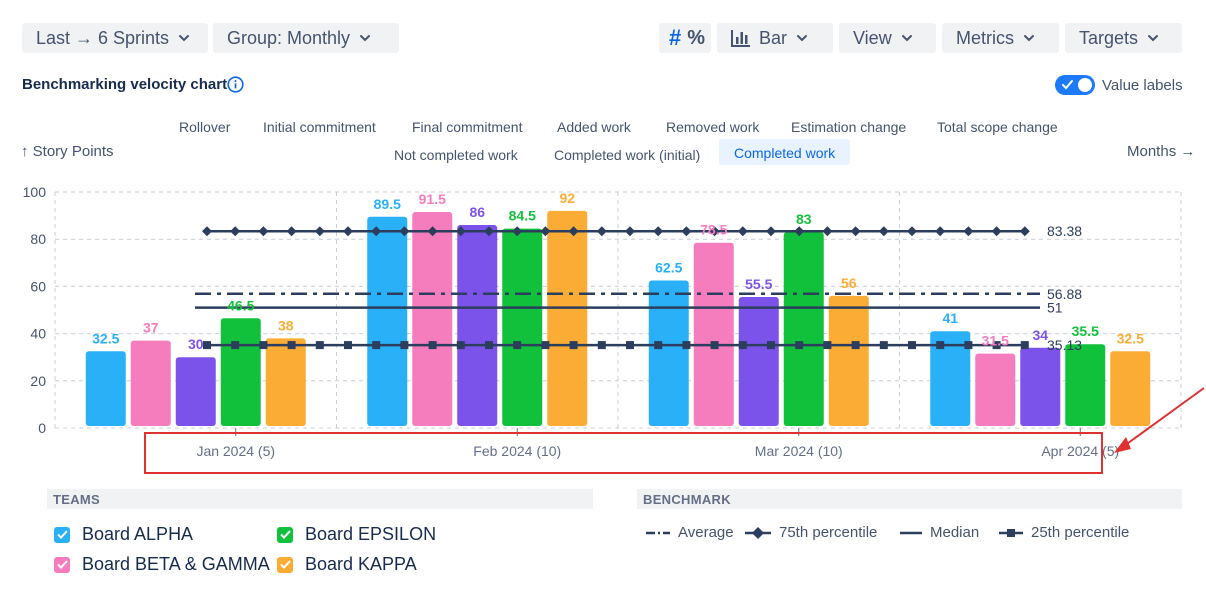 Image resolution: width=1206 pixels, height=597 pixels. What do you see at coordinates (685, 38) in the screenshot?
I see `number-percent-toggle: # %` at bounding box center [685, 38].